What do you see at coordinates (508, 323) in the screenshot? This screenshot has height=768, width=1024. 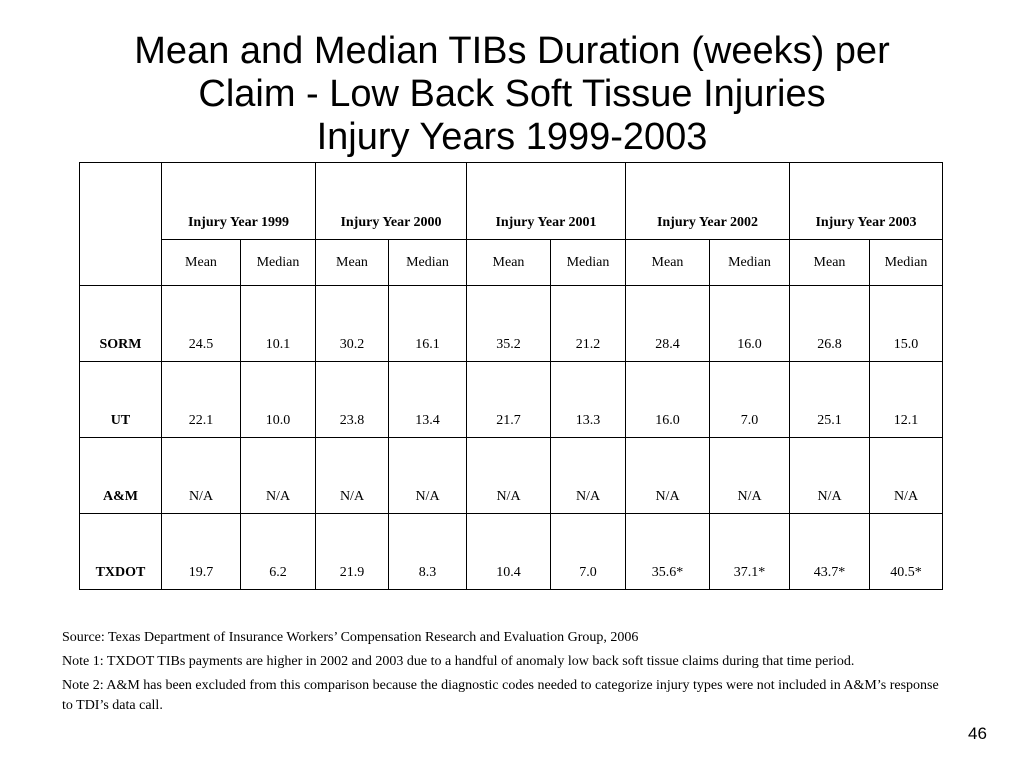 I see `table-cell: 35.2` at bounding box center [508, 323].